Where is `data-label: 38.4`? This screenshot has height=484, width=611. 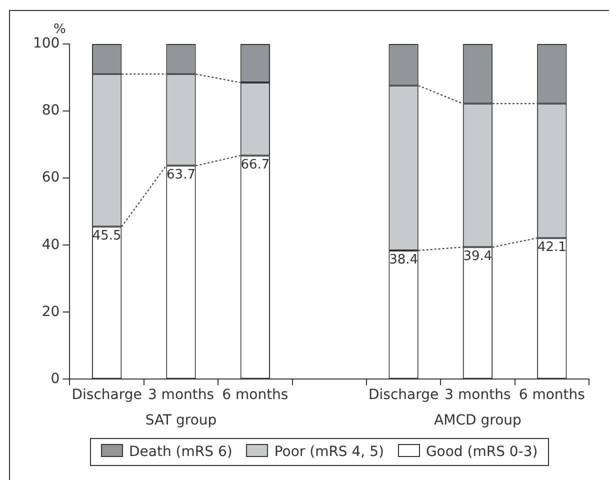
data-label: 38.4 is located at coordinates (403, 260).